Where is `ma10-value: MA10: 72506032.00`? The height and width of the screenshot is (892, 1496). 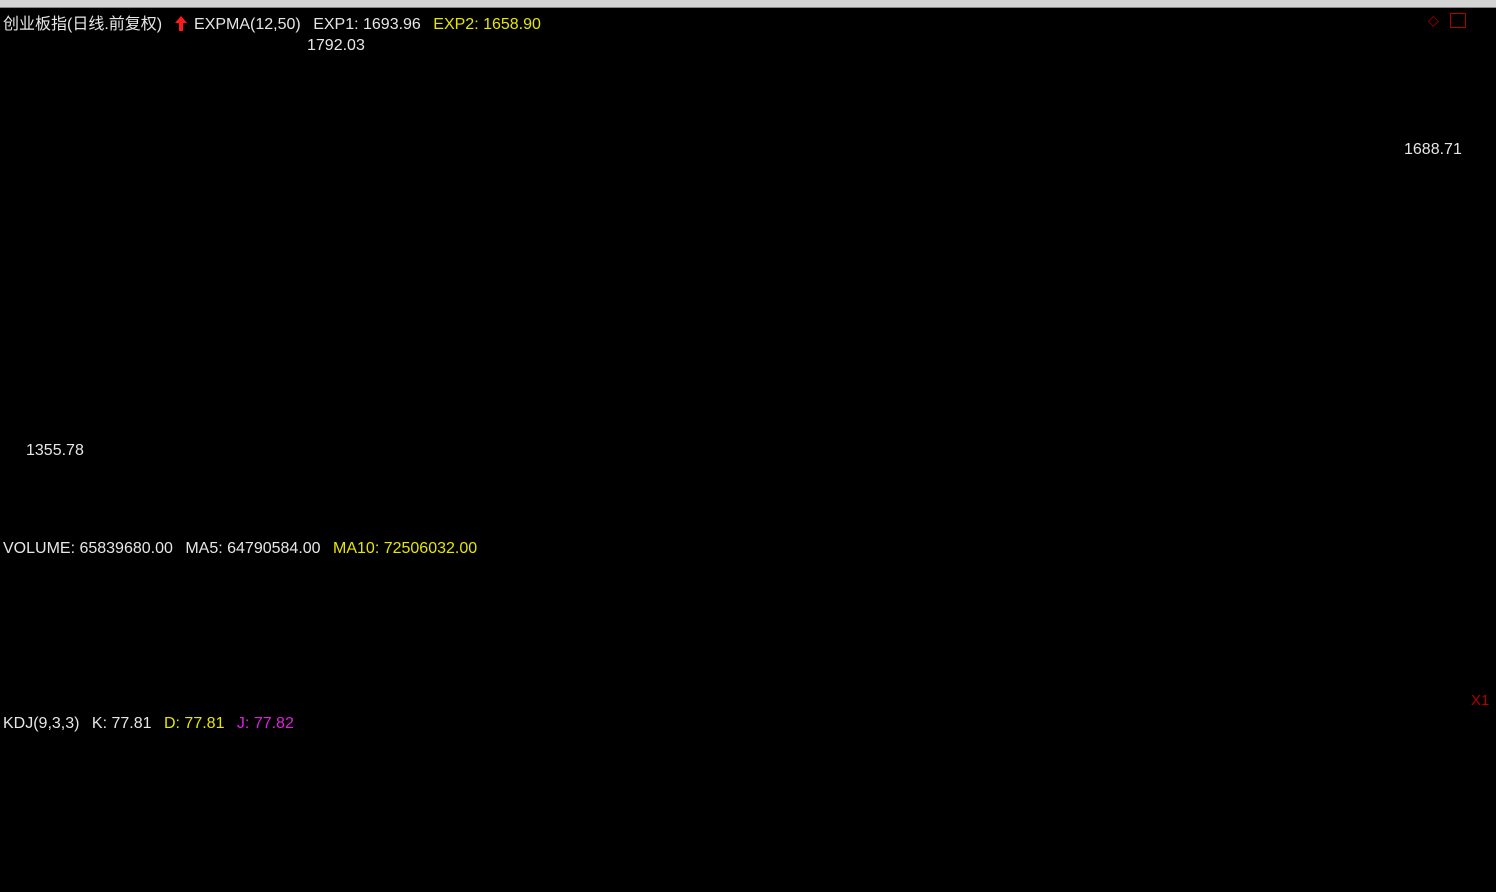 ma10-value: MA10: 72506032.00 is located at coordinates (405, 548).